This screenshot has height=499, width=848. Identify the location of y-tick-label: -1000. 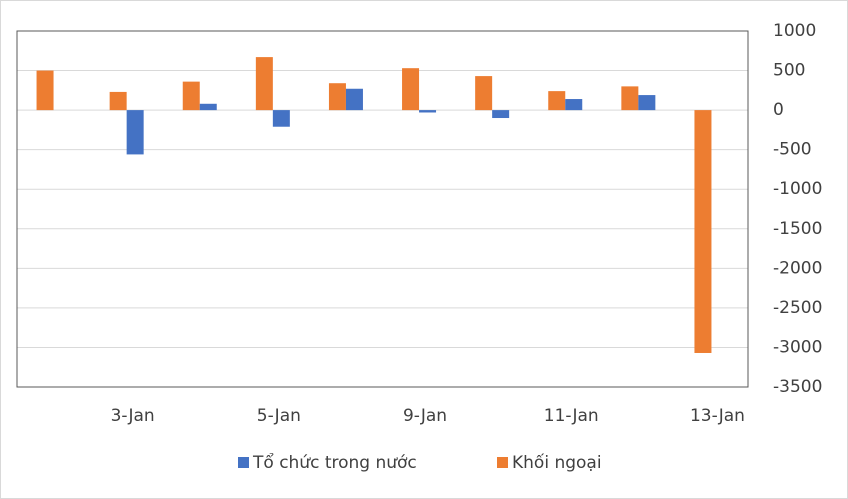
(797, 189).